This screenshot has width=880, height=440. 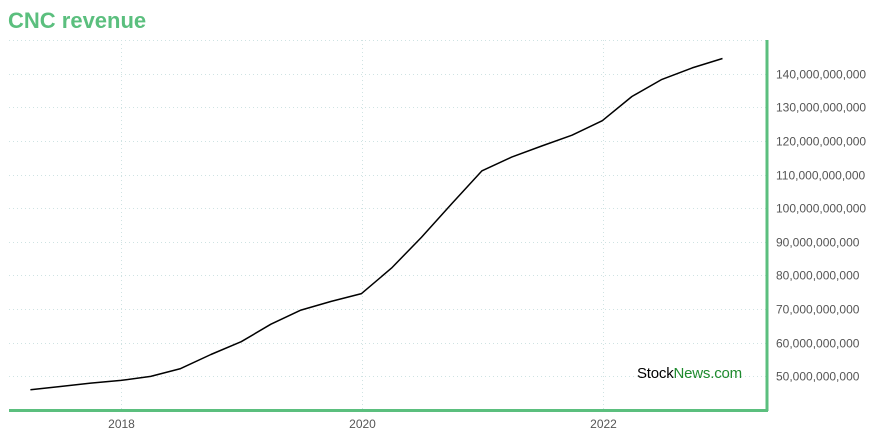 I want to click on y-tick-label: 80,000,000,000, so click(x=818, y=276).